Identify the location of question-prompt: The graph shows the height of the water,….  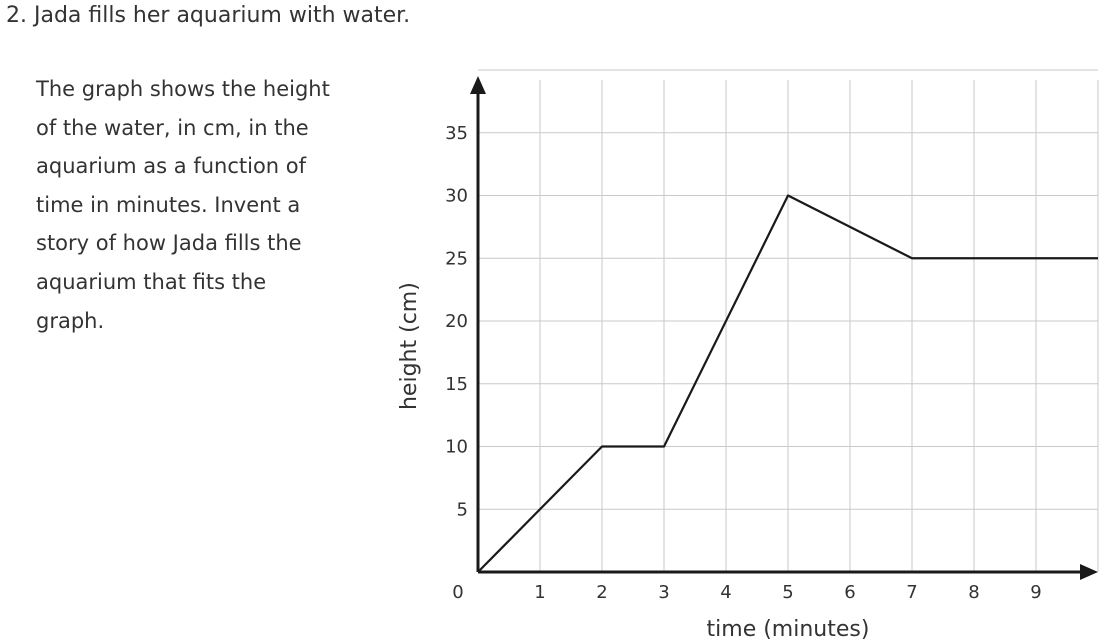
(216, 205).